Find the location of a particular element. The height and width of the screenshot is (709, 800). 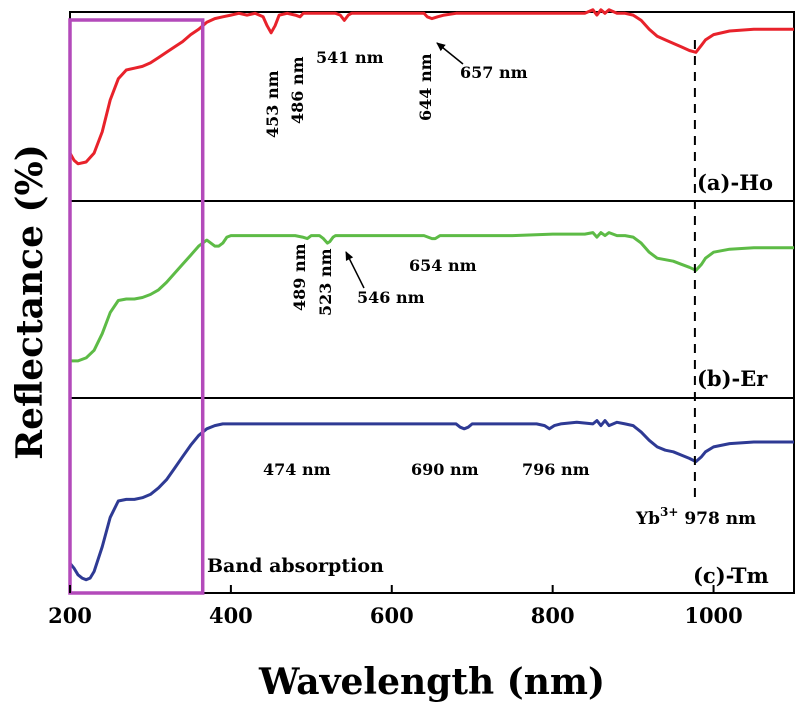

peak-label: 690 nm is located at coordinates (445, 469).